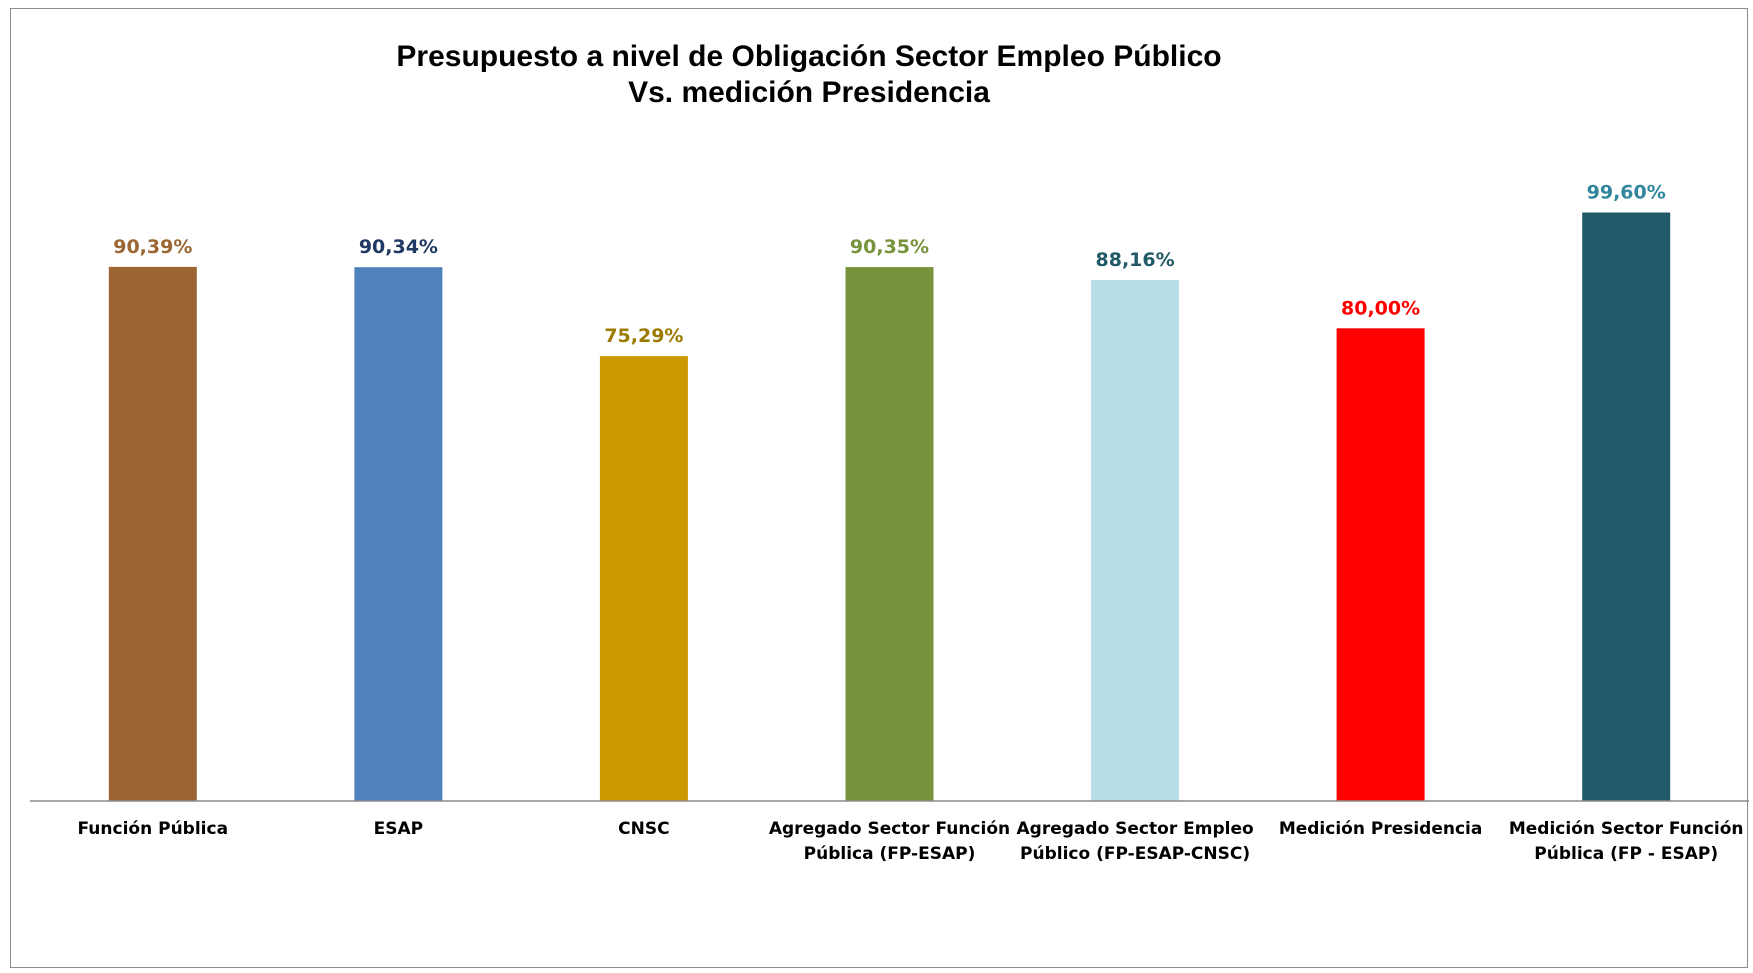 This screenshot has height=973, width=1753. What do you see at coordinates (1626, 854) in the screenshot?
I see `category-label-6-line-2: Pública (FP - ESAP)` at bounding box center [1626, 854].